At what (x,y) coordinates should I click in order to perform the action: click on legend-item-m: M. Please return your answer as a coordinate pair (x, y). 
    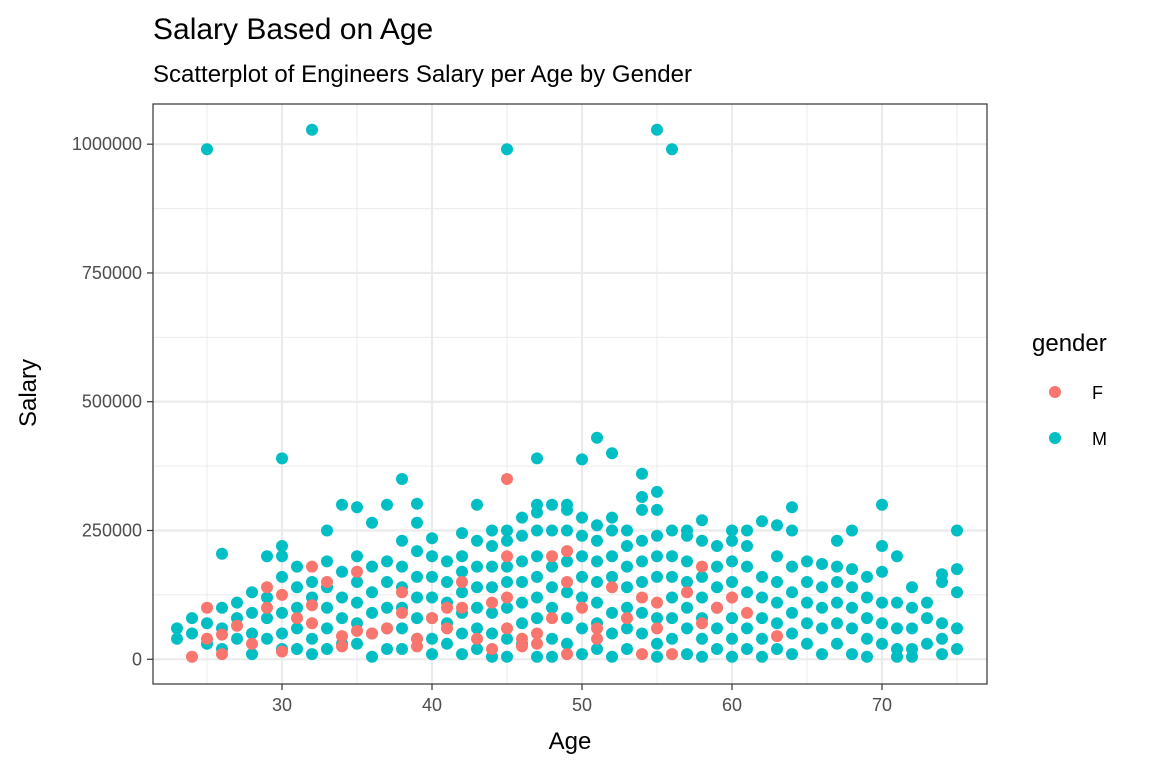
    Looking at the image, I should click on (1078, 439).